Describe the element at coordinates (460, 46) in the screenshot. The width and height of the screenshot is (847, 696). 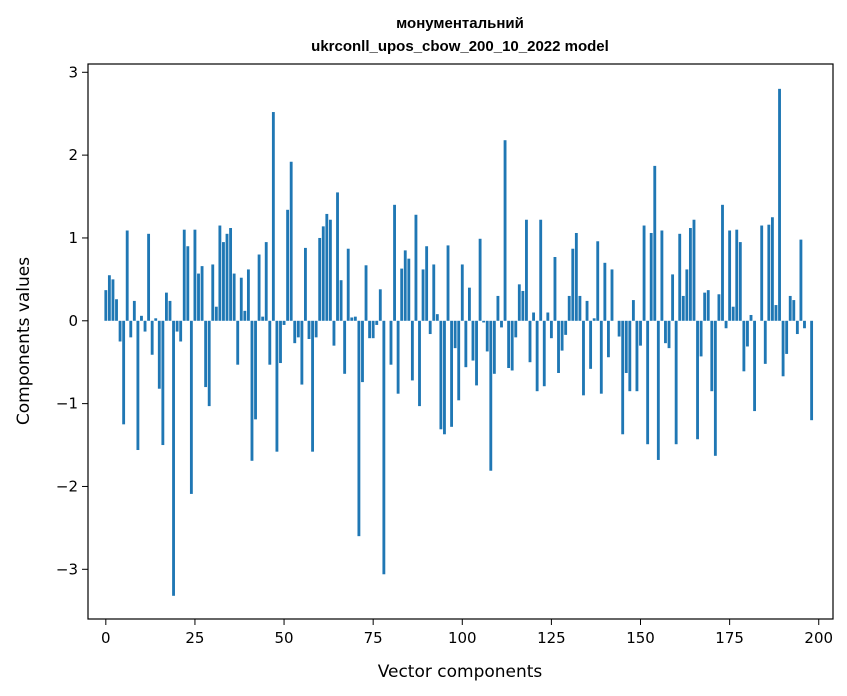
I see `chart-title-line2: ukrconll_upos_cbow_200_10_2022 model` at that location.